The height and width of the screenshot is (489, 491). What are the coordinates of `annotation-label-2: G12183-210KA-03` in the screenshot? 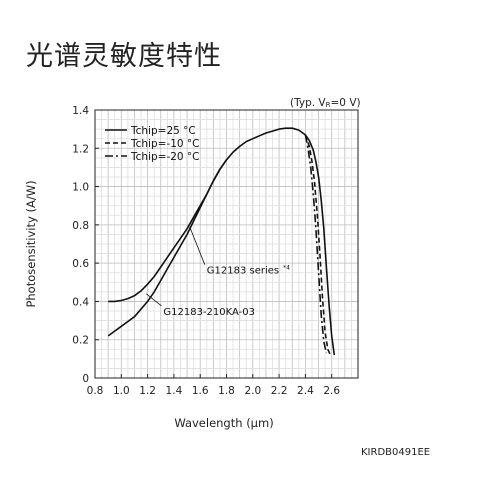 It's located at (209, 312).